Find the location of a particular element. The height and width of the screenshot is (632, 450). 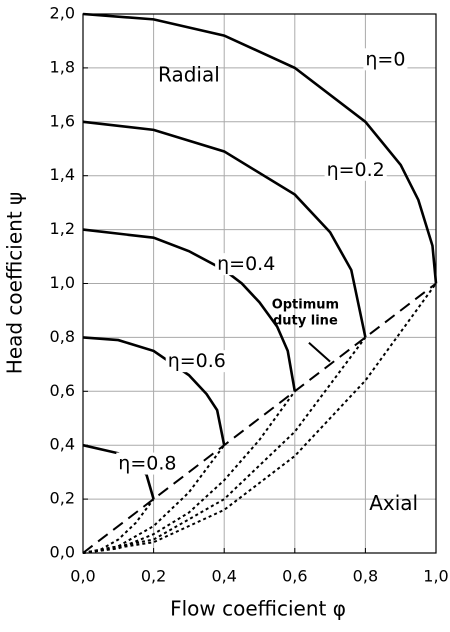

x-tick-label: 0,4 is located at coordinates (223, 576).